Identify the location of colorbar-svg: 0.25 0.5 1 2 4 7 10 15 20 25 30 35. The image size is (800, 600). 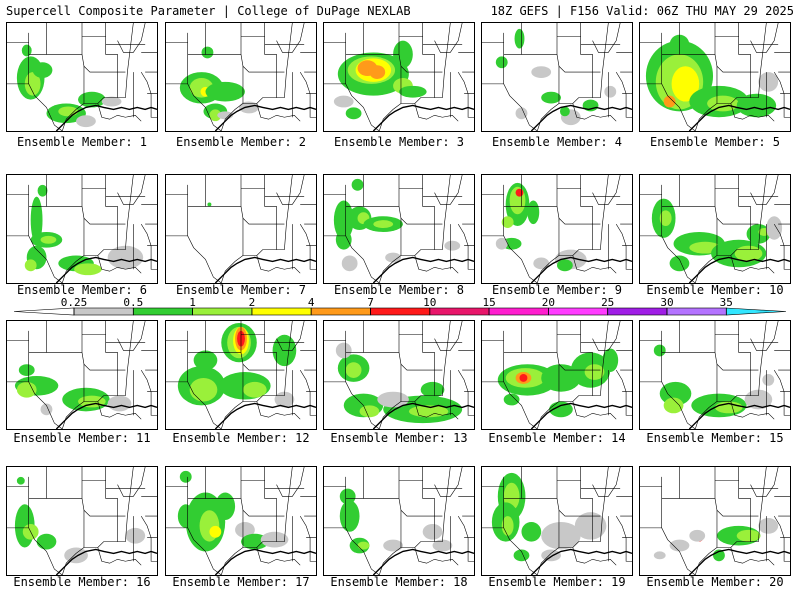
(400, 306).